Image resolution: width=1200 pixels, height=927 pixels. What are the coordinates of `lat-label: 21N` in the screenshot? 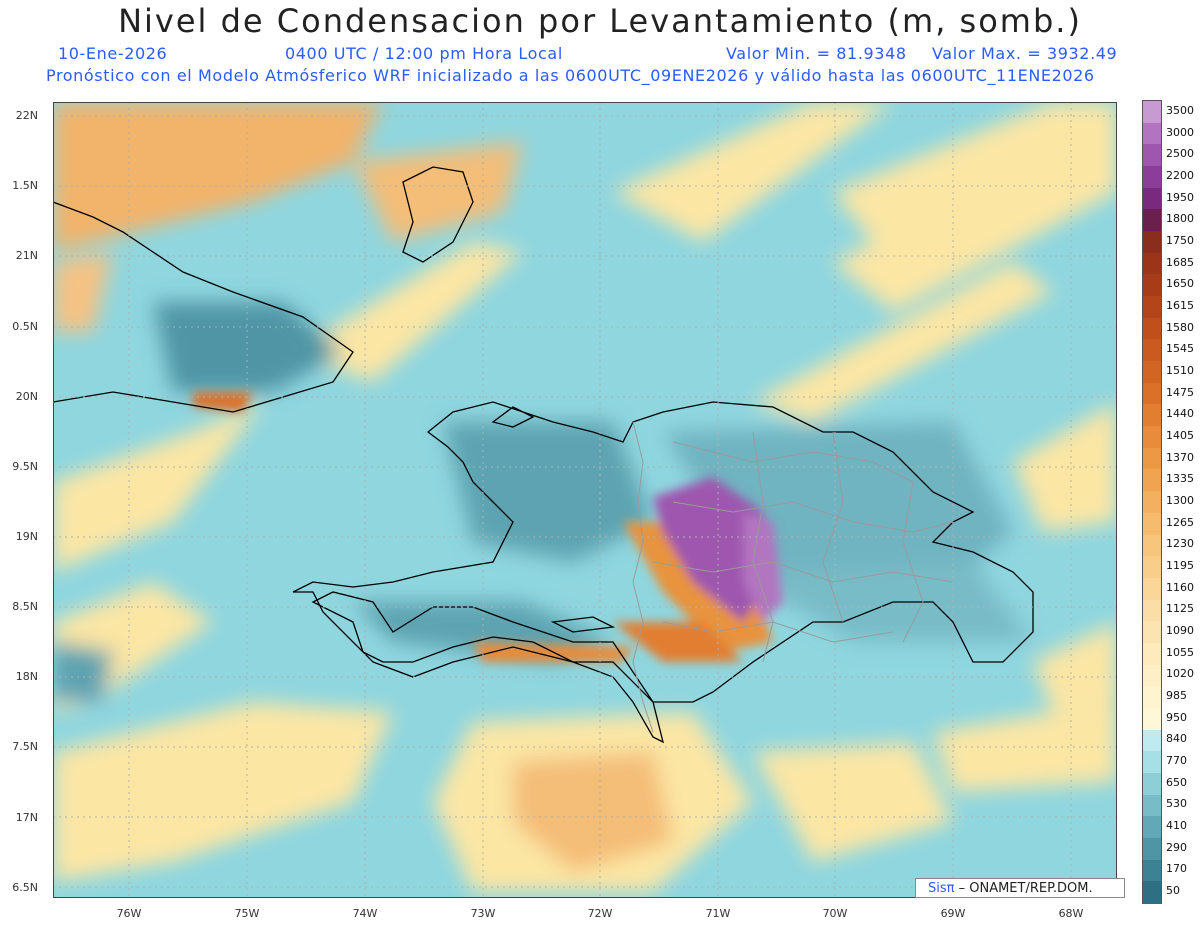 It's located at (26, 255).